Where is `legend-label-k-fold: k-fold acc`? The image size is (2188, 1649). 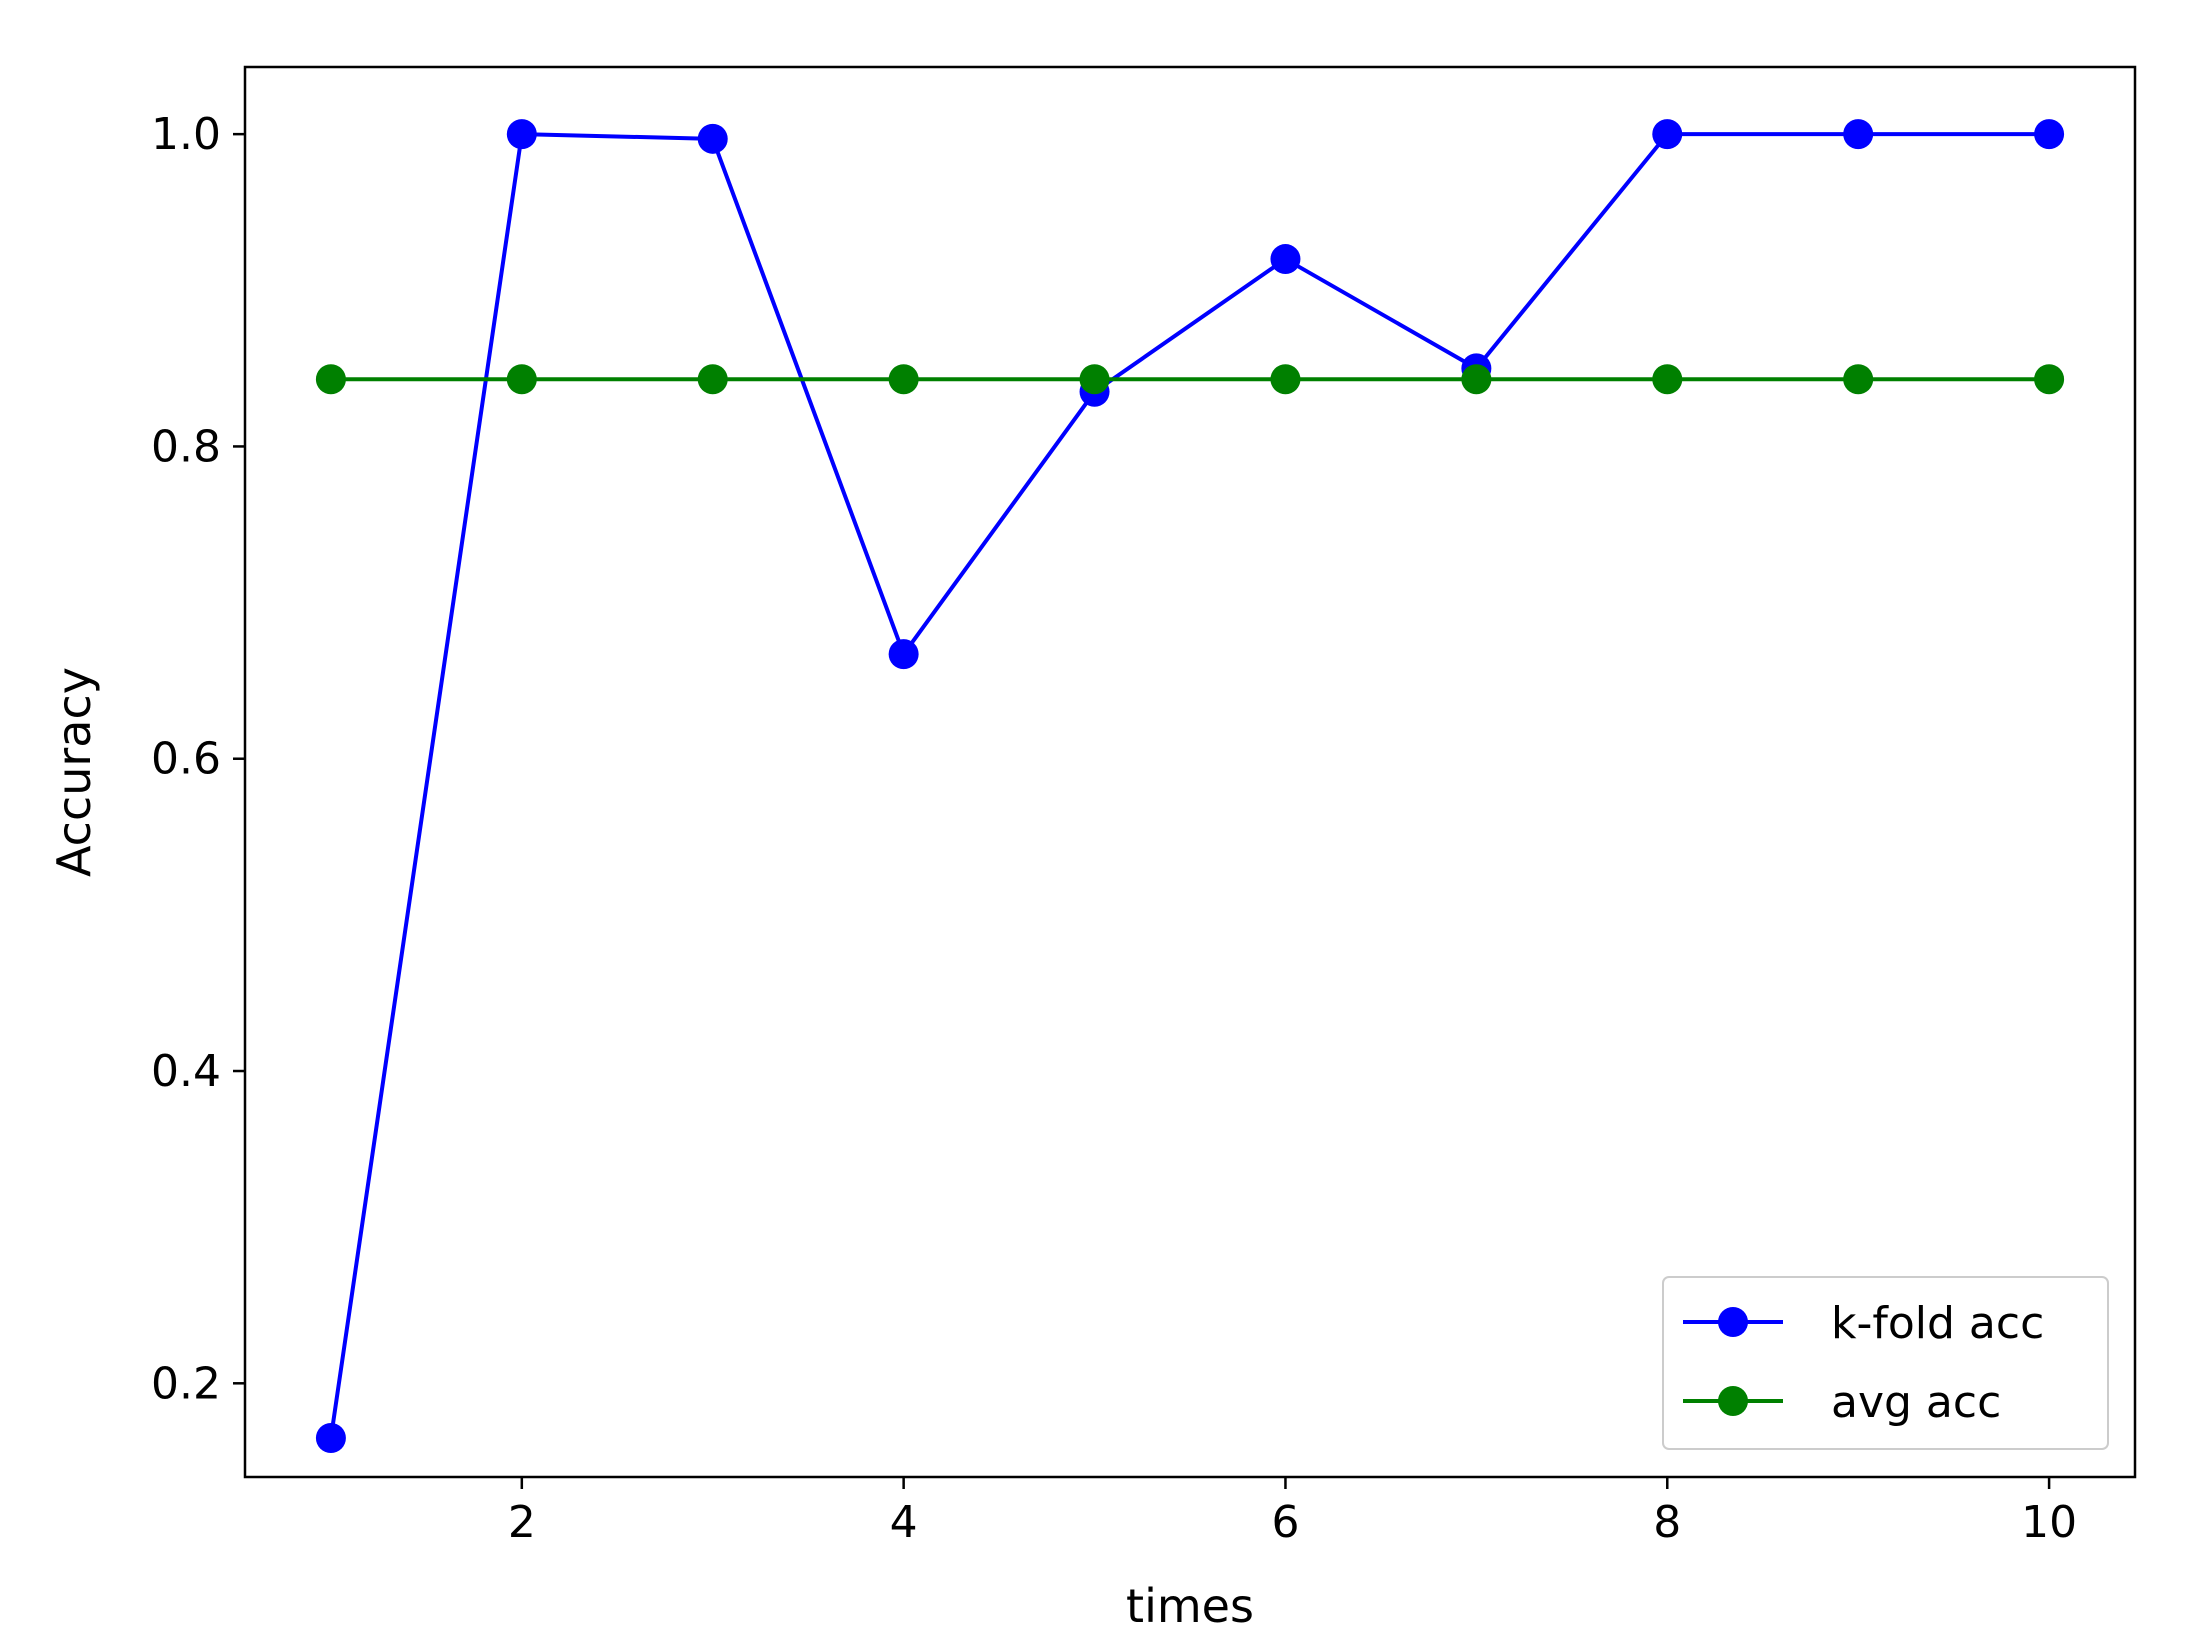 legend-label-k-fold: k-fold acc is located at coordinates (1937, 1323).